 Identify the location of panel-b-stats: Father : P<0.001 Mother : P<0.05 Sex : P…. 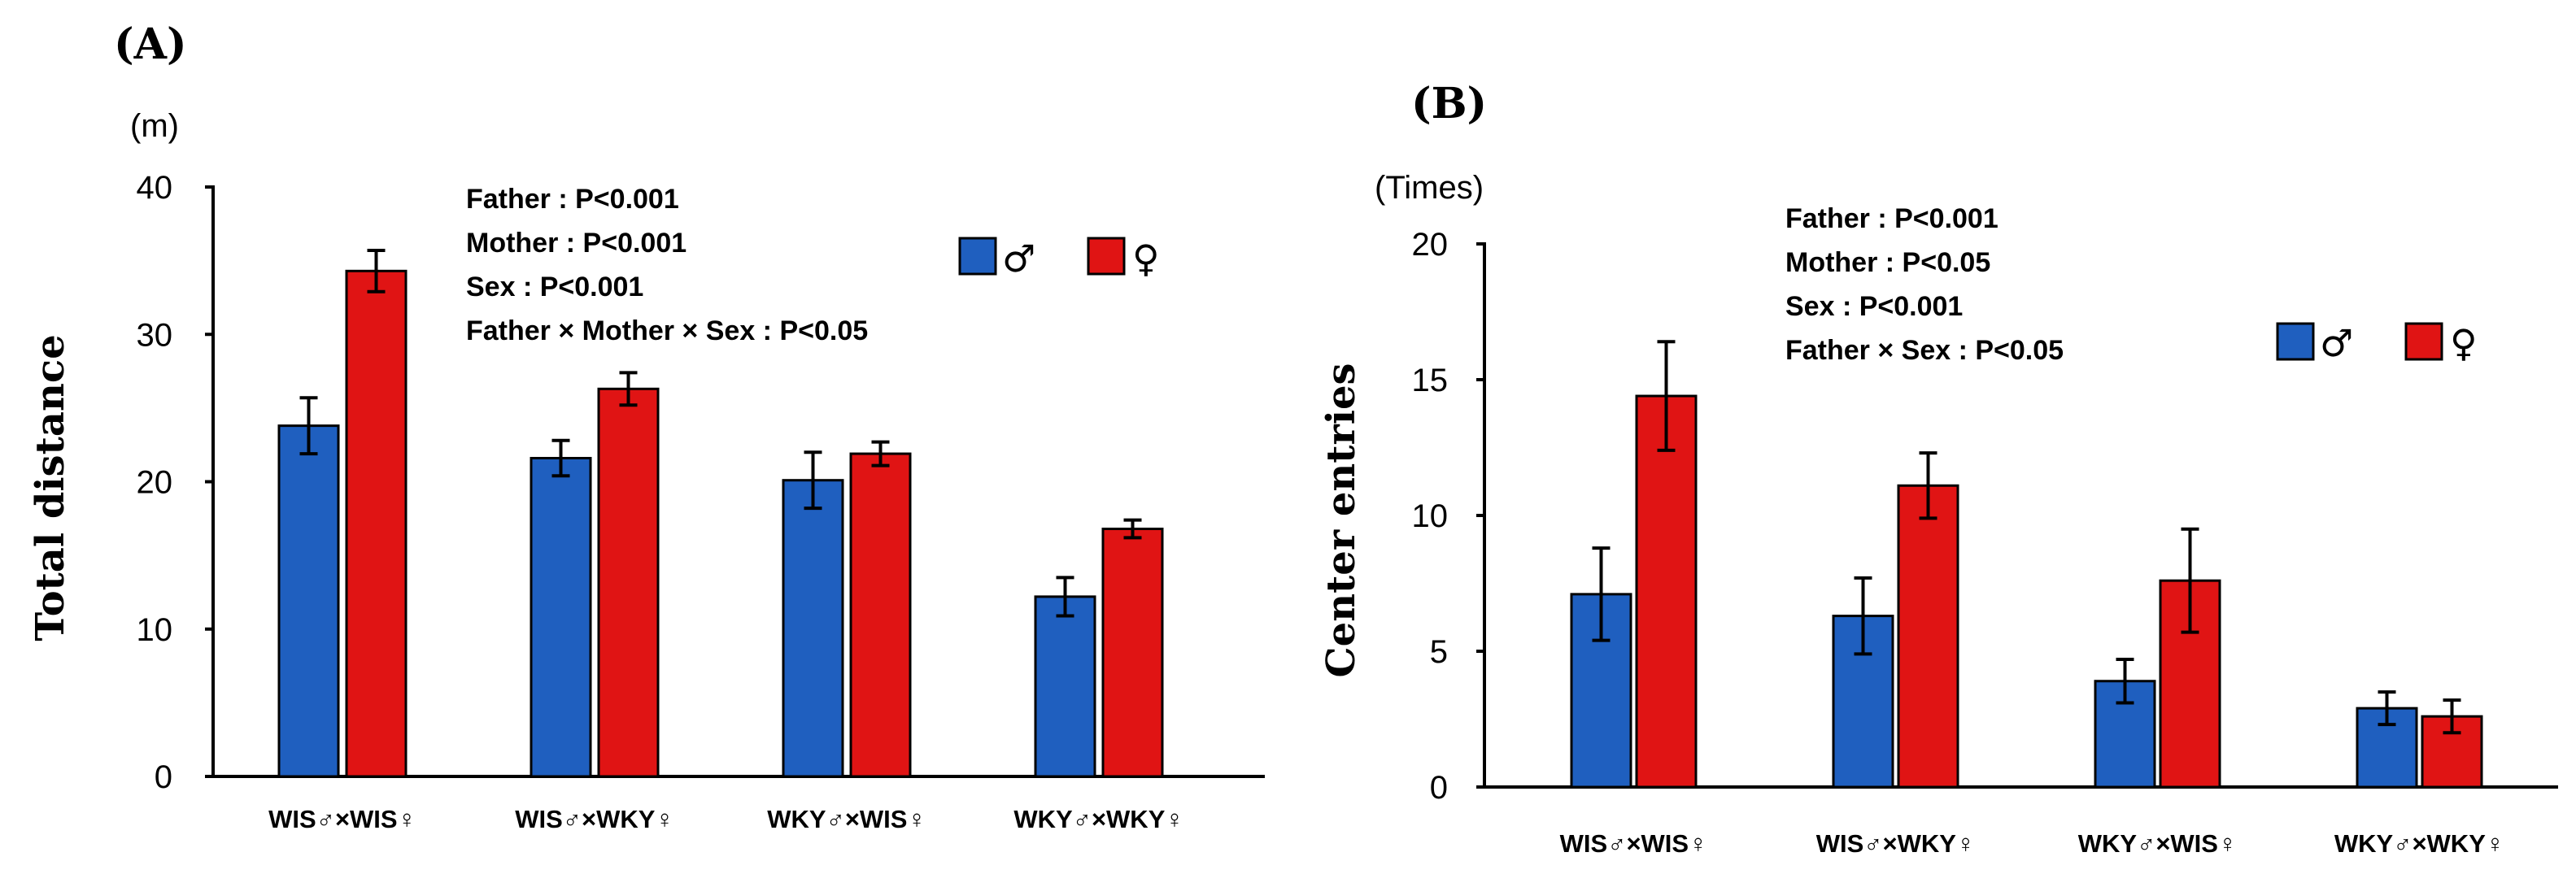
(1924, 284).